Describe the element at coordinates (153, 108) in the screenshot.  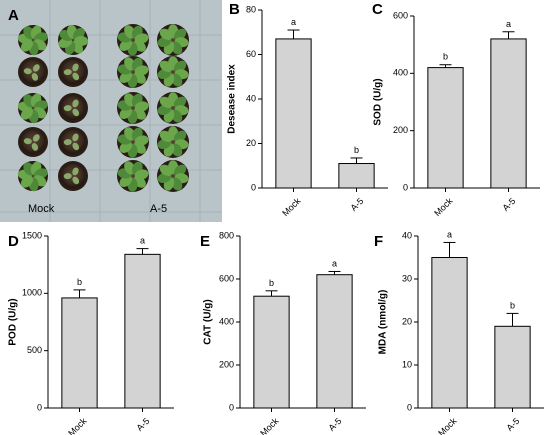
I see `a5-pots` at that location.